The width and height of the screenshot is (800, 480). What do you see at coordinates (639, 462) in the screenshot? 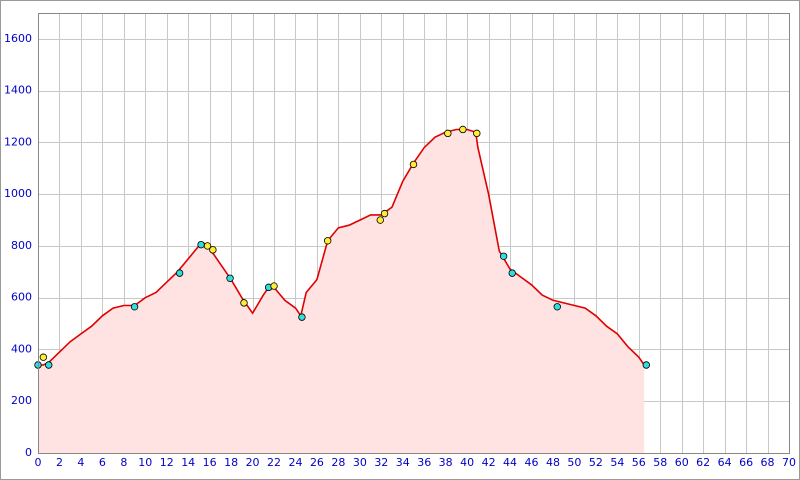
I see `x-tick-label: 56` at bounding box center [639, 462].